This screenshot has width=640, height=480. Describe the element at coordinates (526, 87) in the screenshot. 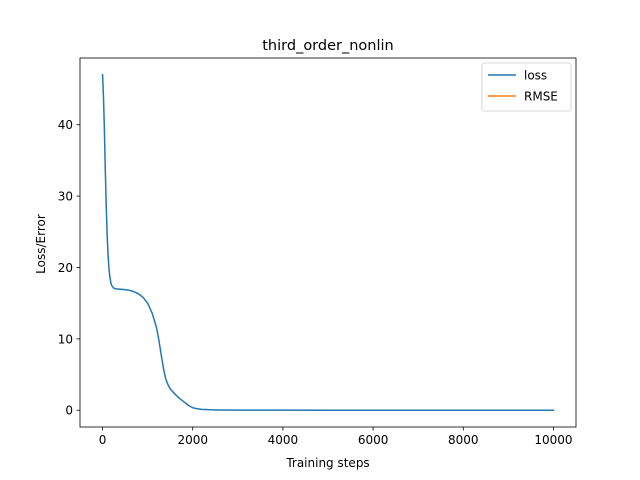

I see `legend: loss RMSE` at that location.